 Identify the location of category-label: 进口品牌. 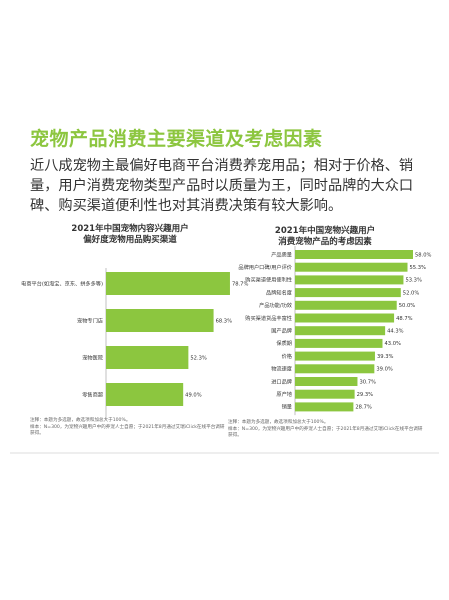
(281, 381).